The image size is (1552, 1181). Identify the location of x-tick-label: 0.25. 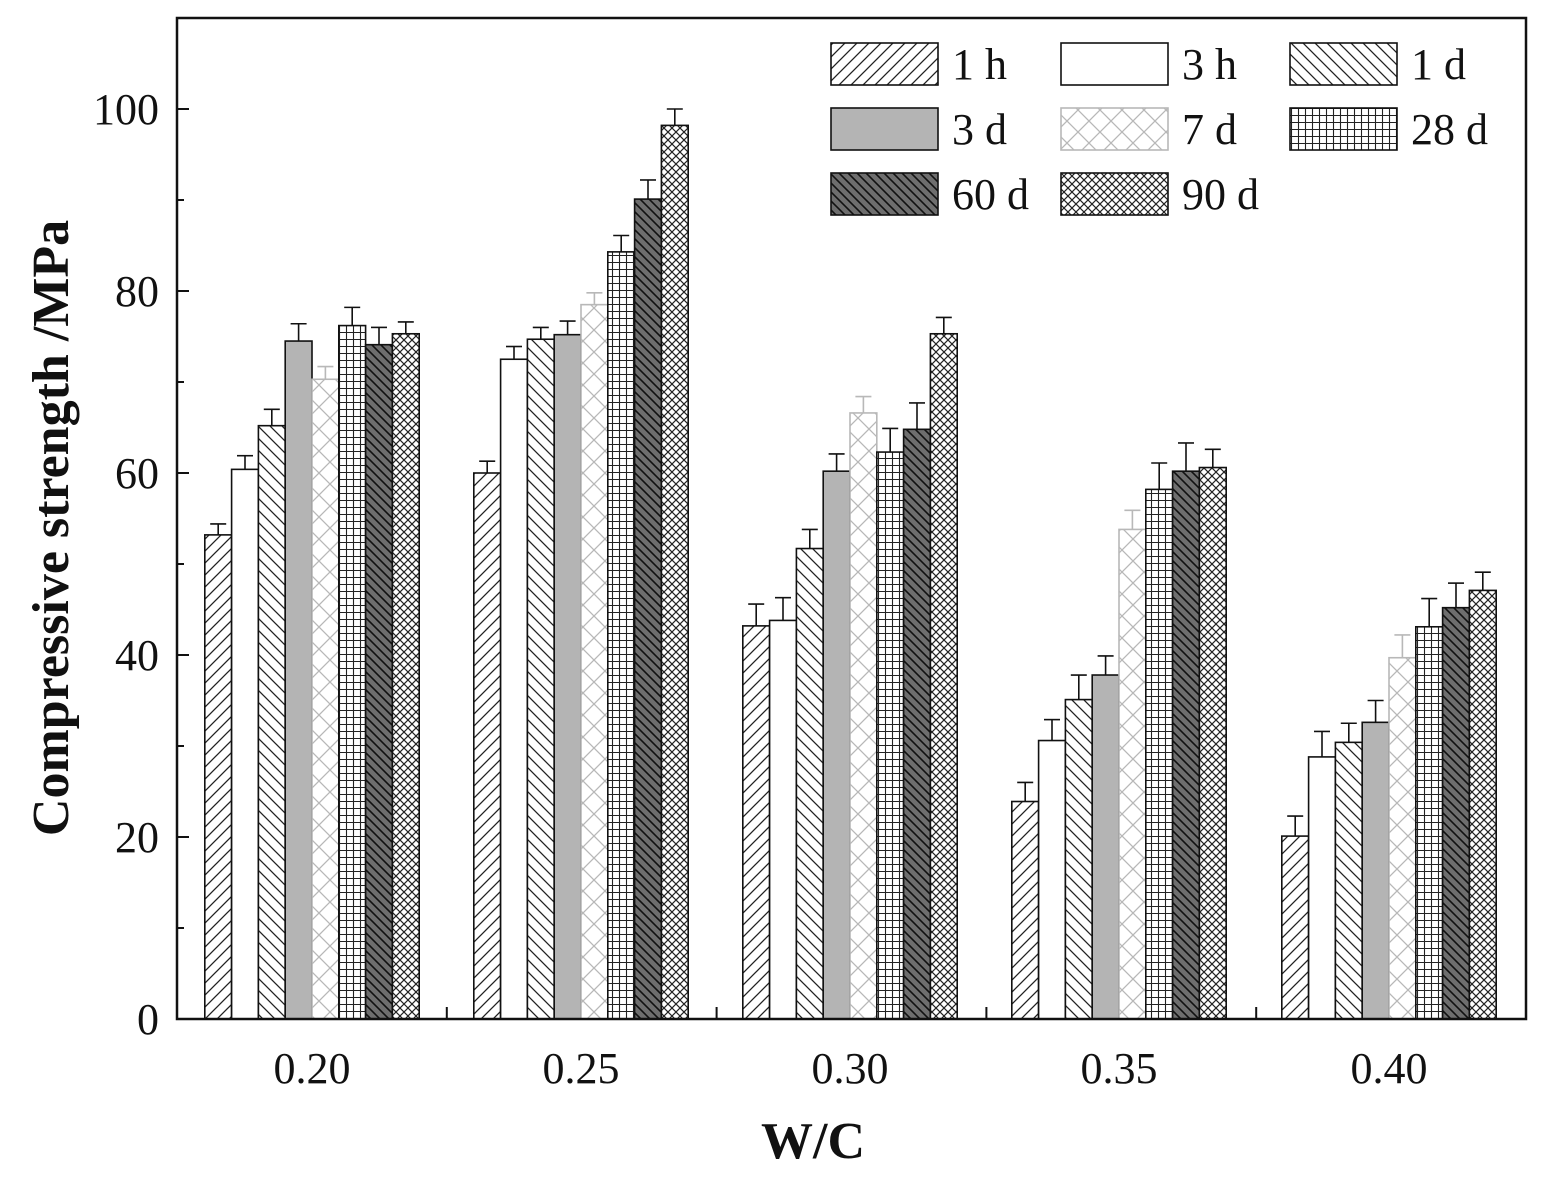
(581, 1068).